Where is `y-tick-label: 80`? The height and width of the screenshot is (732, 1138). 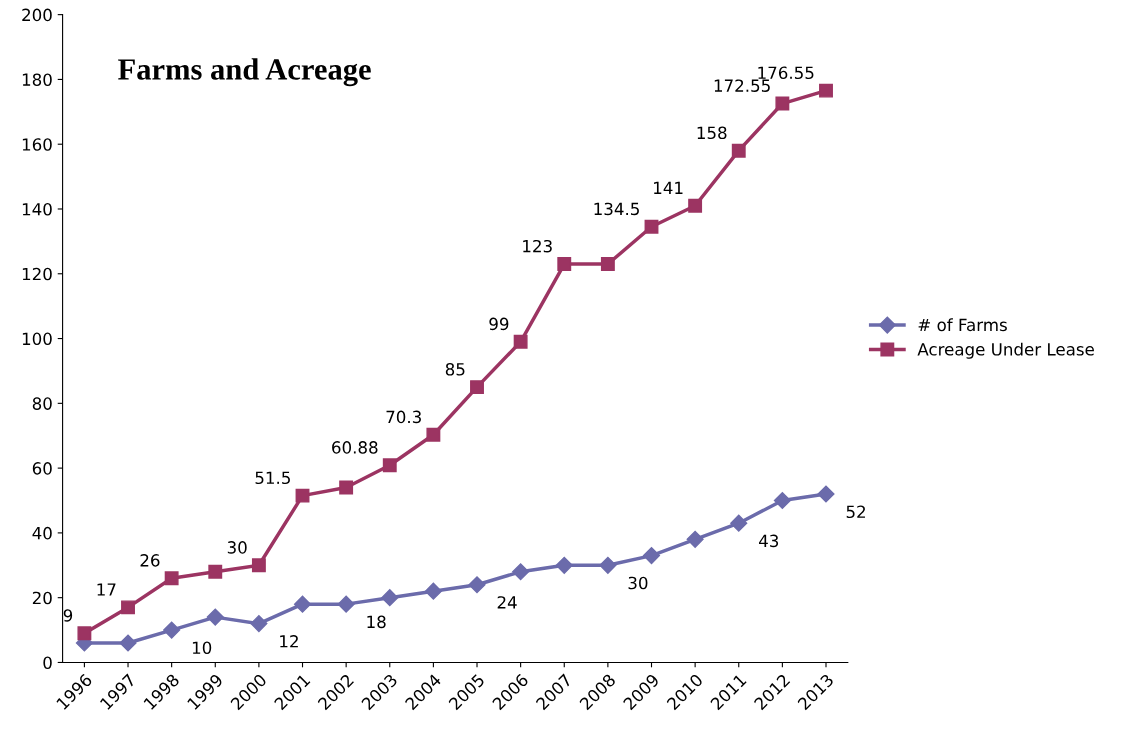 y-tick-label: 80 is located at coordinates (42, 403).